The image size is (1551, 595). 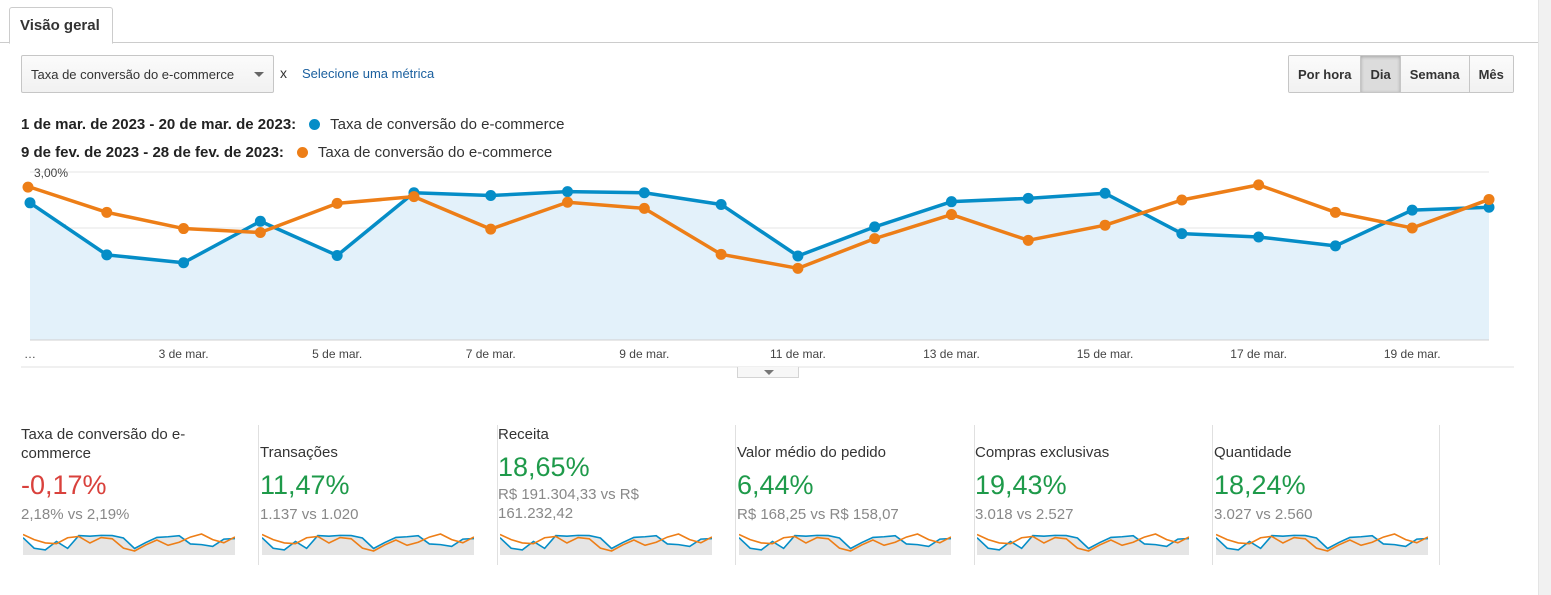 What do you see at coordinates (1435, 74) in the screenshot?
I see `period-week-button: Semana` at bounding box center [1435, 74].